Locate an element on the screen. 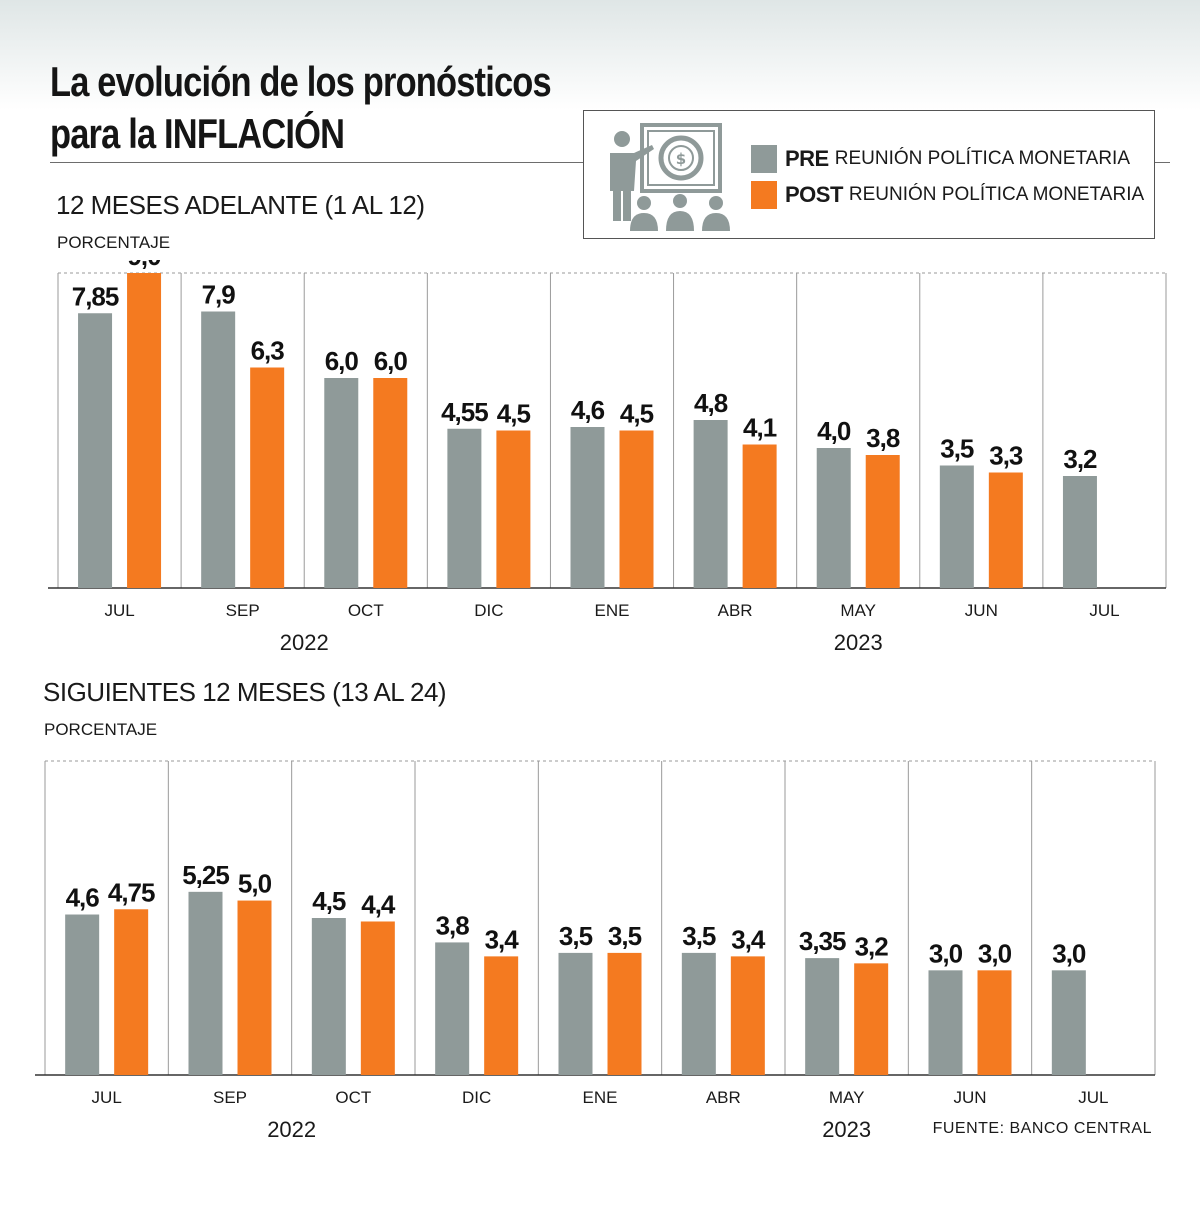 This screenshot has width=1200, height=1213. source-note: FUENTE: BANCO CENTRAL is located at coordinates (1042, 1128).